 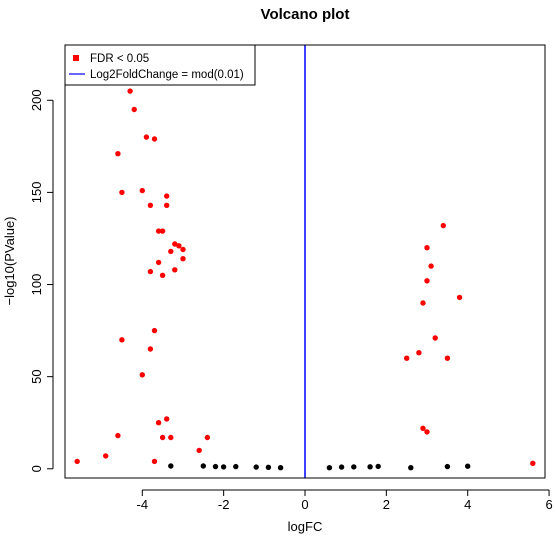 What do you see at coordinates (36, 193) in the screenshot?
I see `y-tick-label: 150` at bounding box center [36, 193].